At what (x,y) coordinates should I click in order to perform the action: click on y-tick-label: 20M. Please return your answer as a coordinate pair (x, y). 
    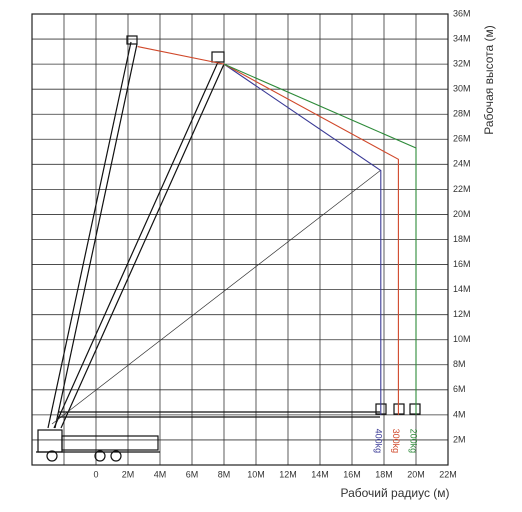
    Looking at the image, I should click on (462, 214).